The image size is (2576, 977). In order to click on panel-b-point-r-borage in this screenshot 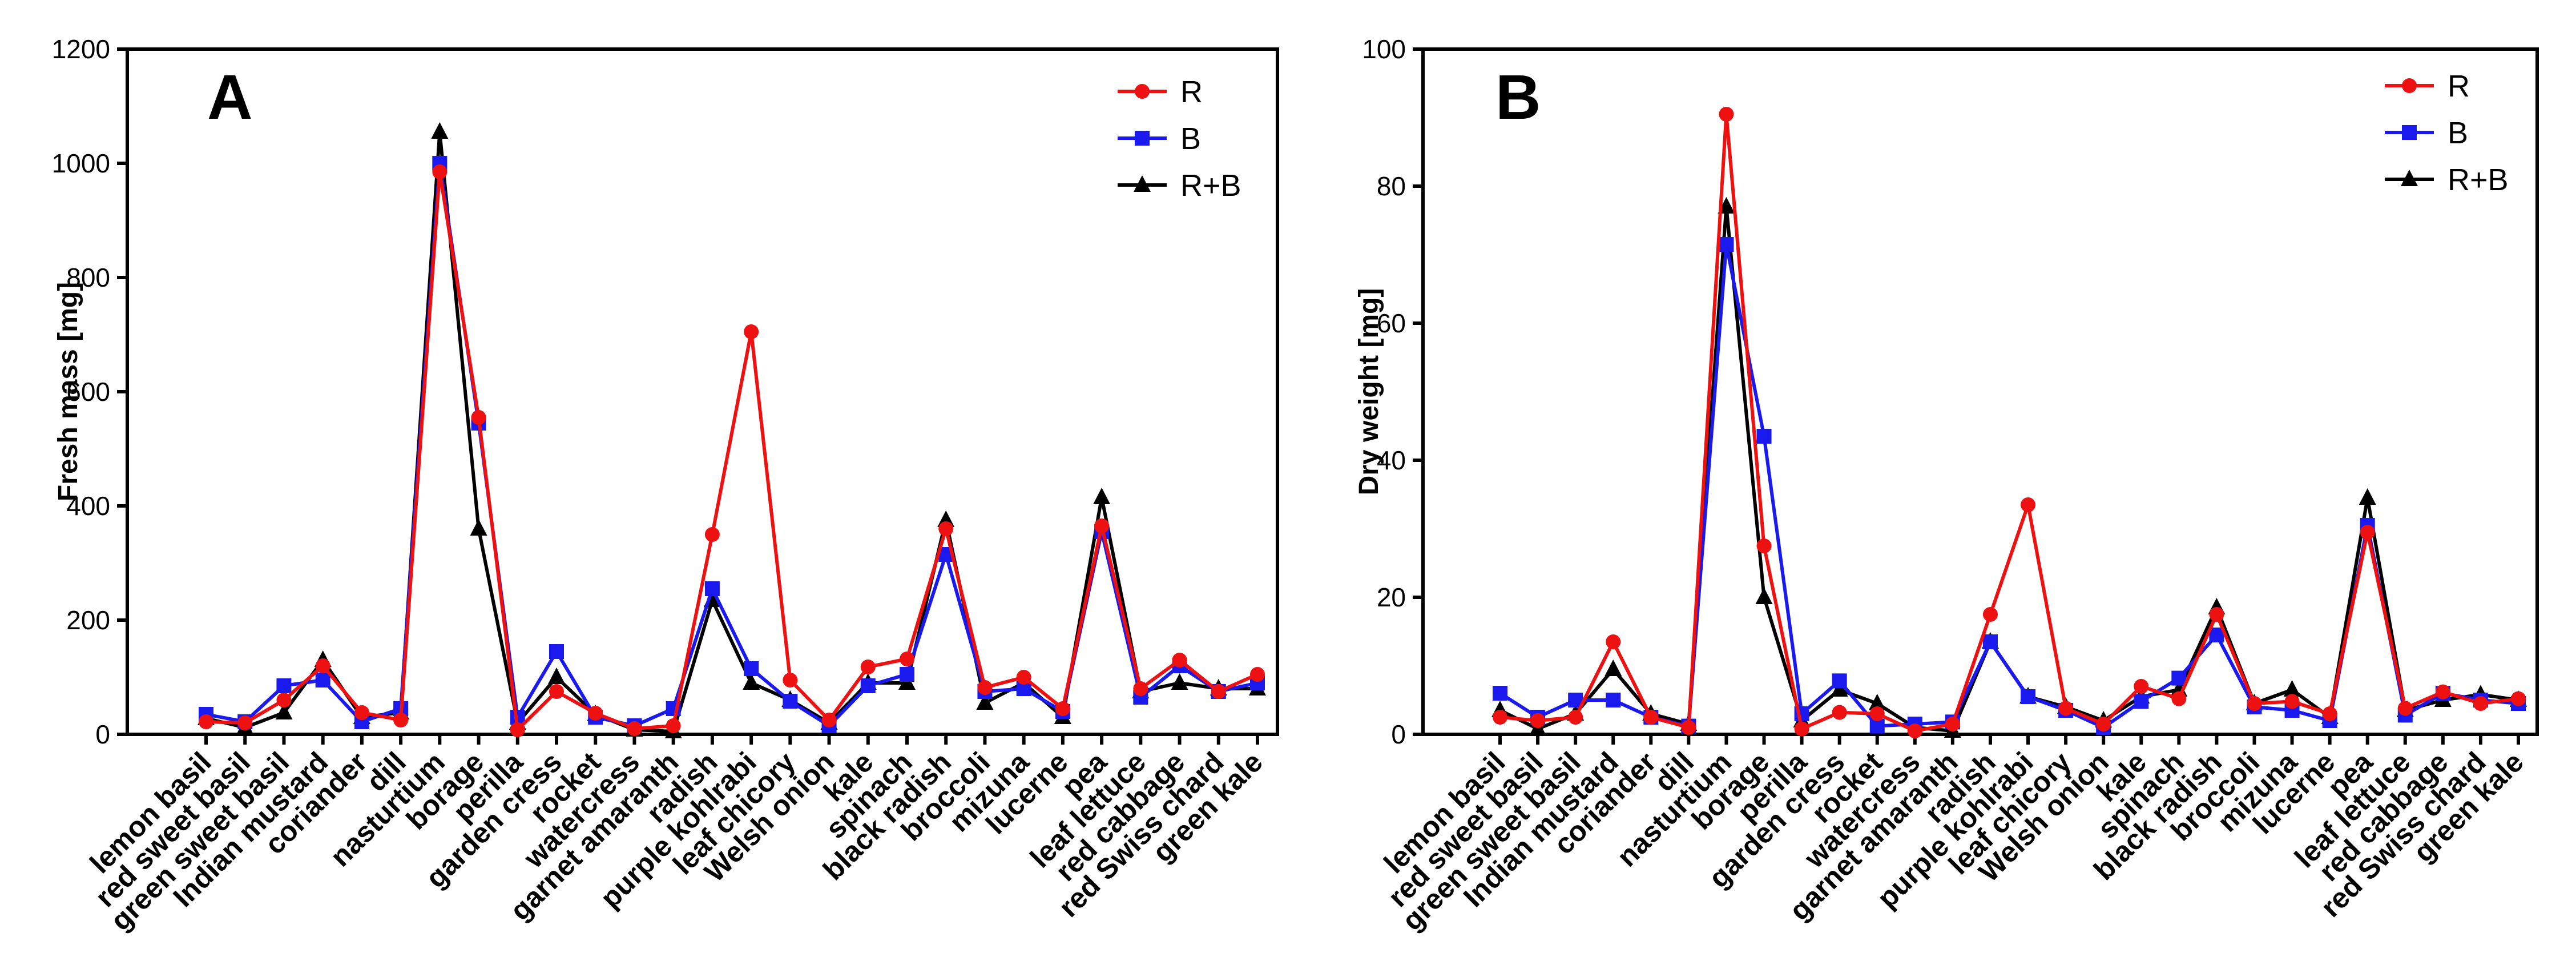, I will do `click(1764, 545)`.